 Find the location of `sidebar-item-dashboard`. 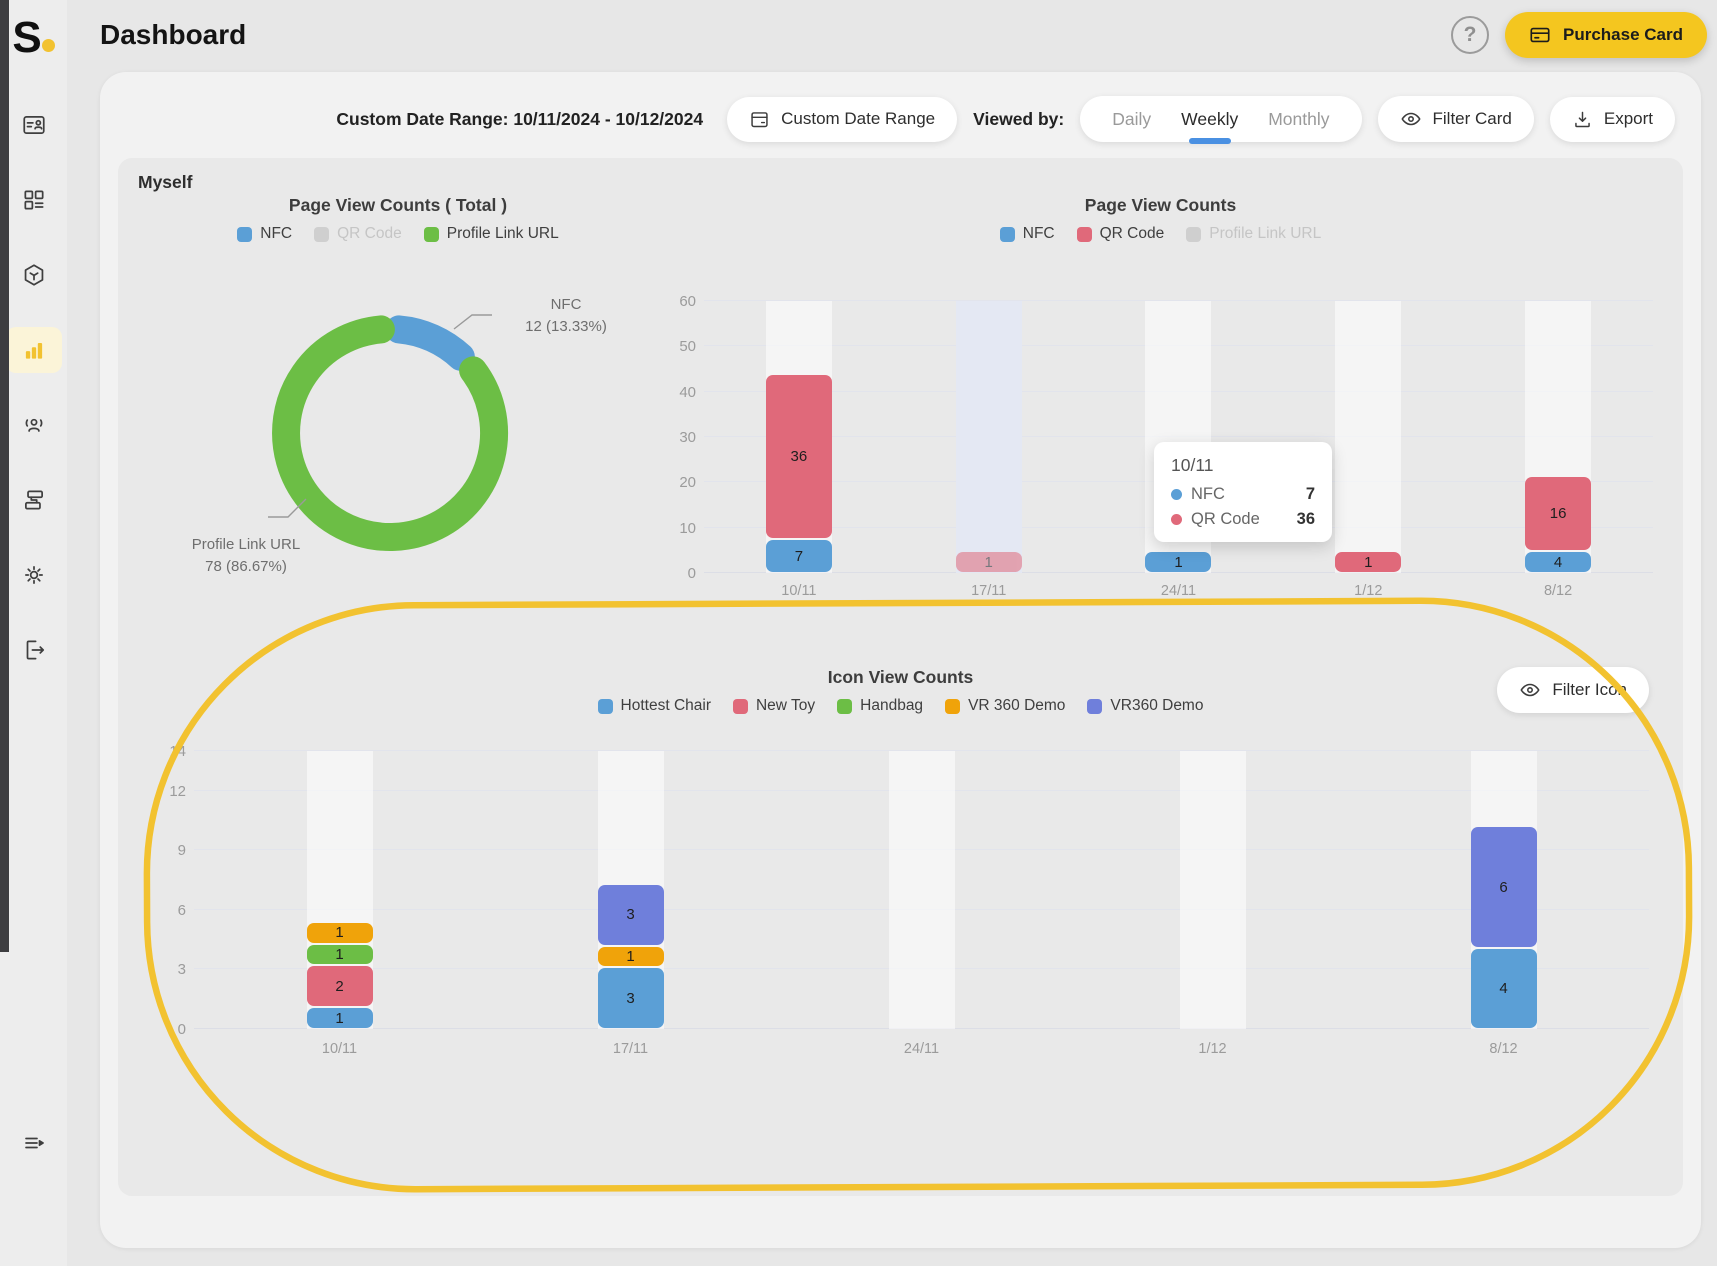

sidebar-item-dashboard is located at coordinates (34, 200).